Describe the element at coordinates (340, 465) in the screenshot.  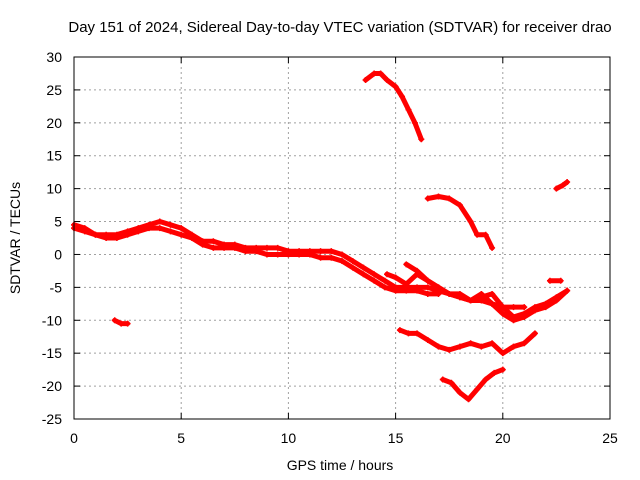
I see `x-axis-label: GPS time / hours` at that location.